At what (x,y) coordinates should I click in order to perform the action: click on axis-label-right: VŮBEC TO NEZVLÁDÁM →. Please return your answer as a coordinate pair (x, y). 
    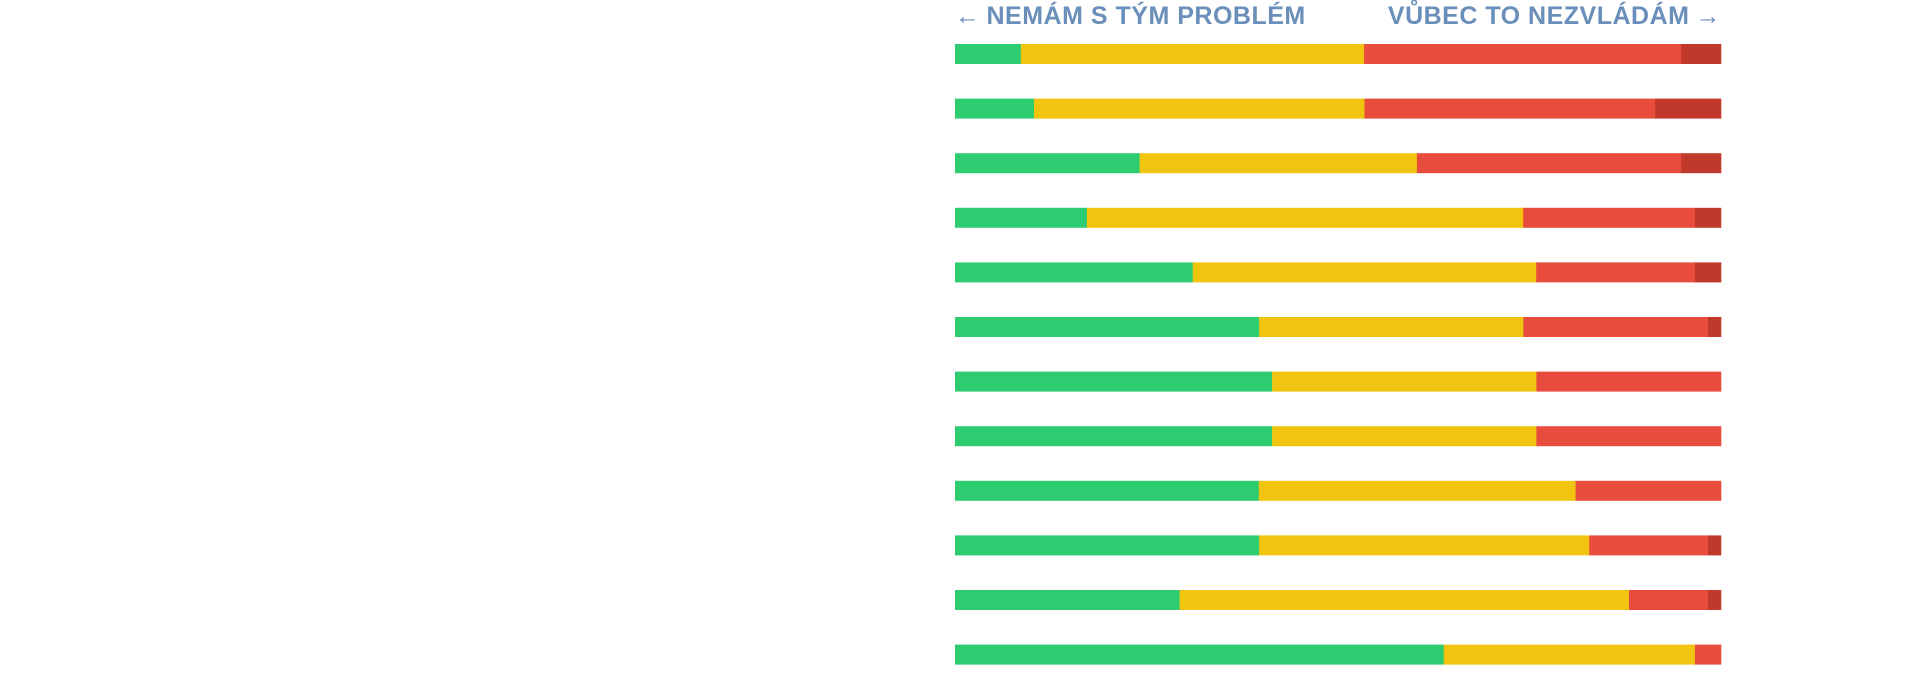
    Looking at the image, I should click on (1554, 15).